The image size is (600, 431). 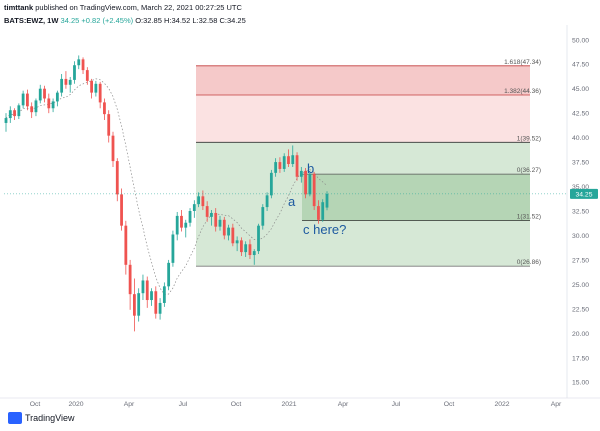 I want to click on price-tick-label: 45.00, so click(x=580, y=89).